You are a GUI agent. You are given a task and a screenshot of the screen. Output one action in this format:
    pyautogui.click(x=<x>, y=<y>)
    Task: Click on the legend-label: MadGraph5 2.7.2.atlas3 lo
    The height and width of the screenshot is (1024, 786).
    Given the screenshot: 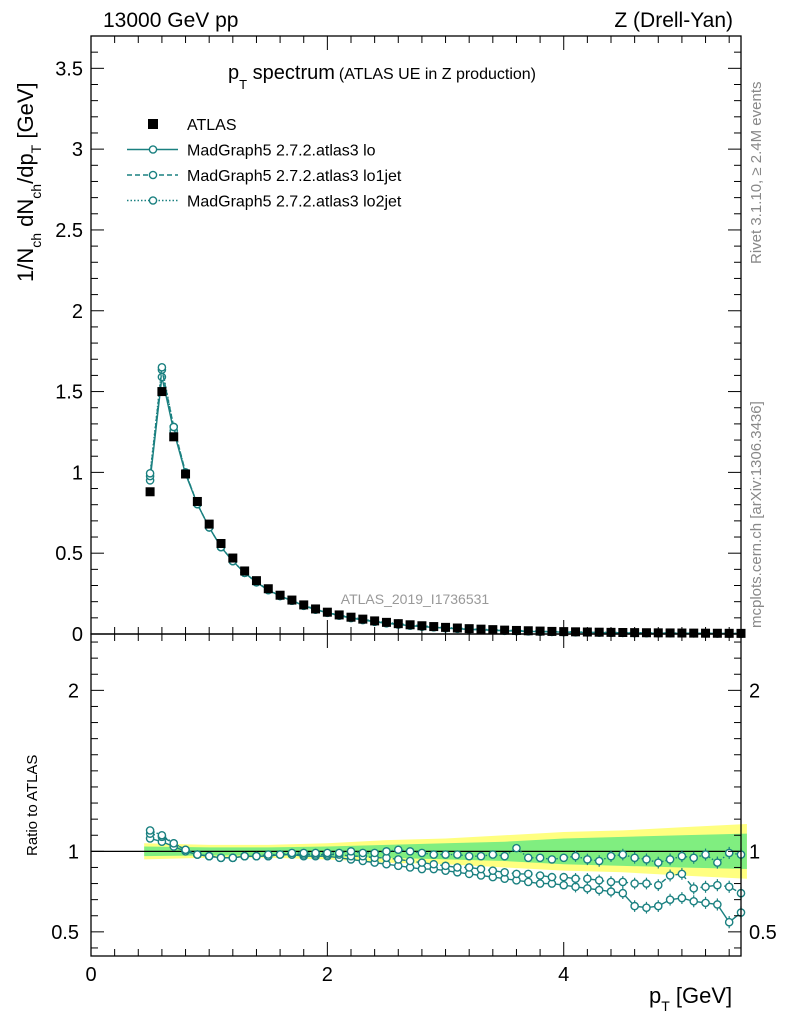 What is the action you would take?
    pyautogui.click(x=281, y=151)
    